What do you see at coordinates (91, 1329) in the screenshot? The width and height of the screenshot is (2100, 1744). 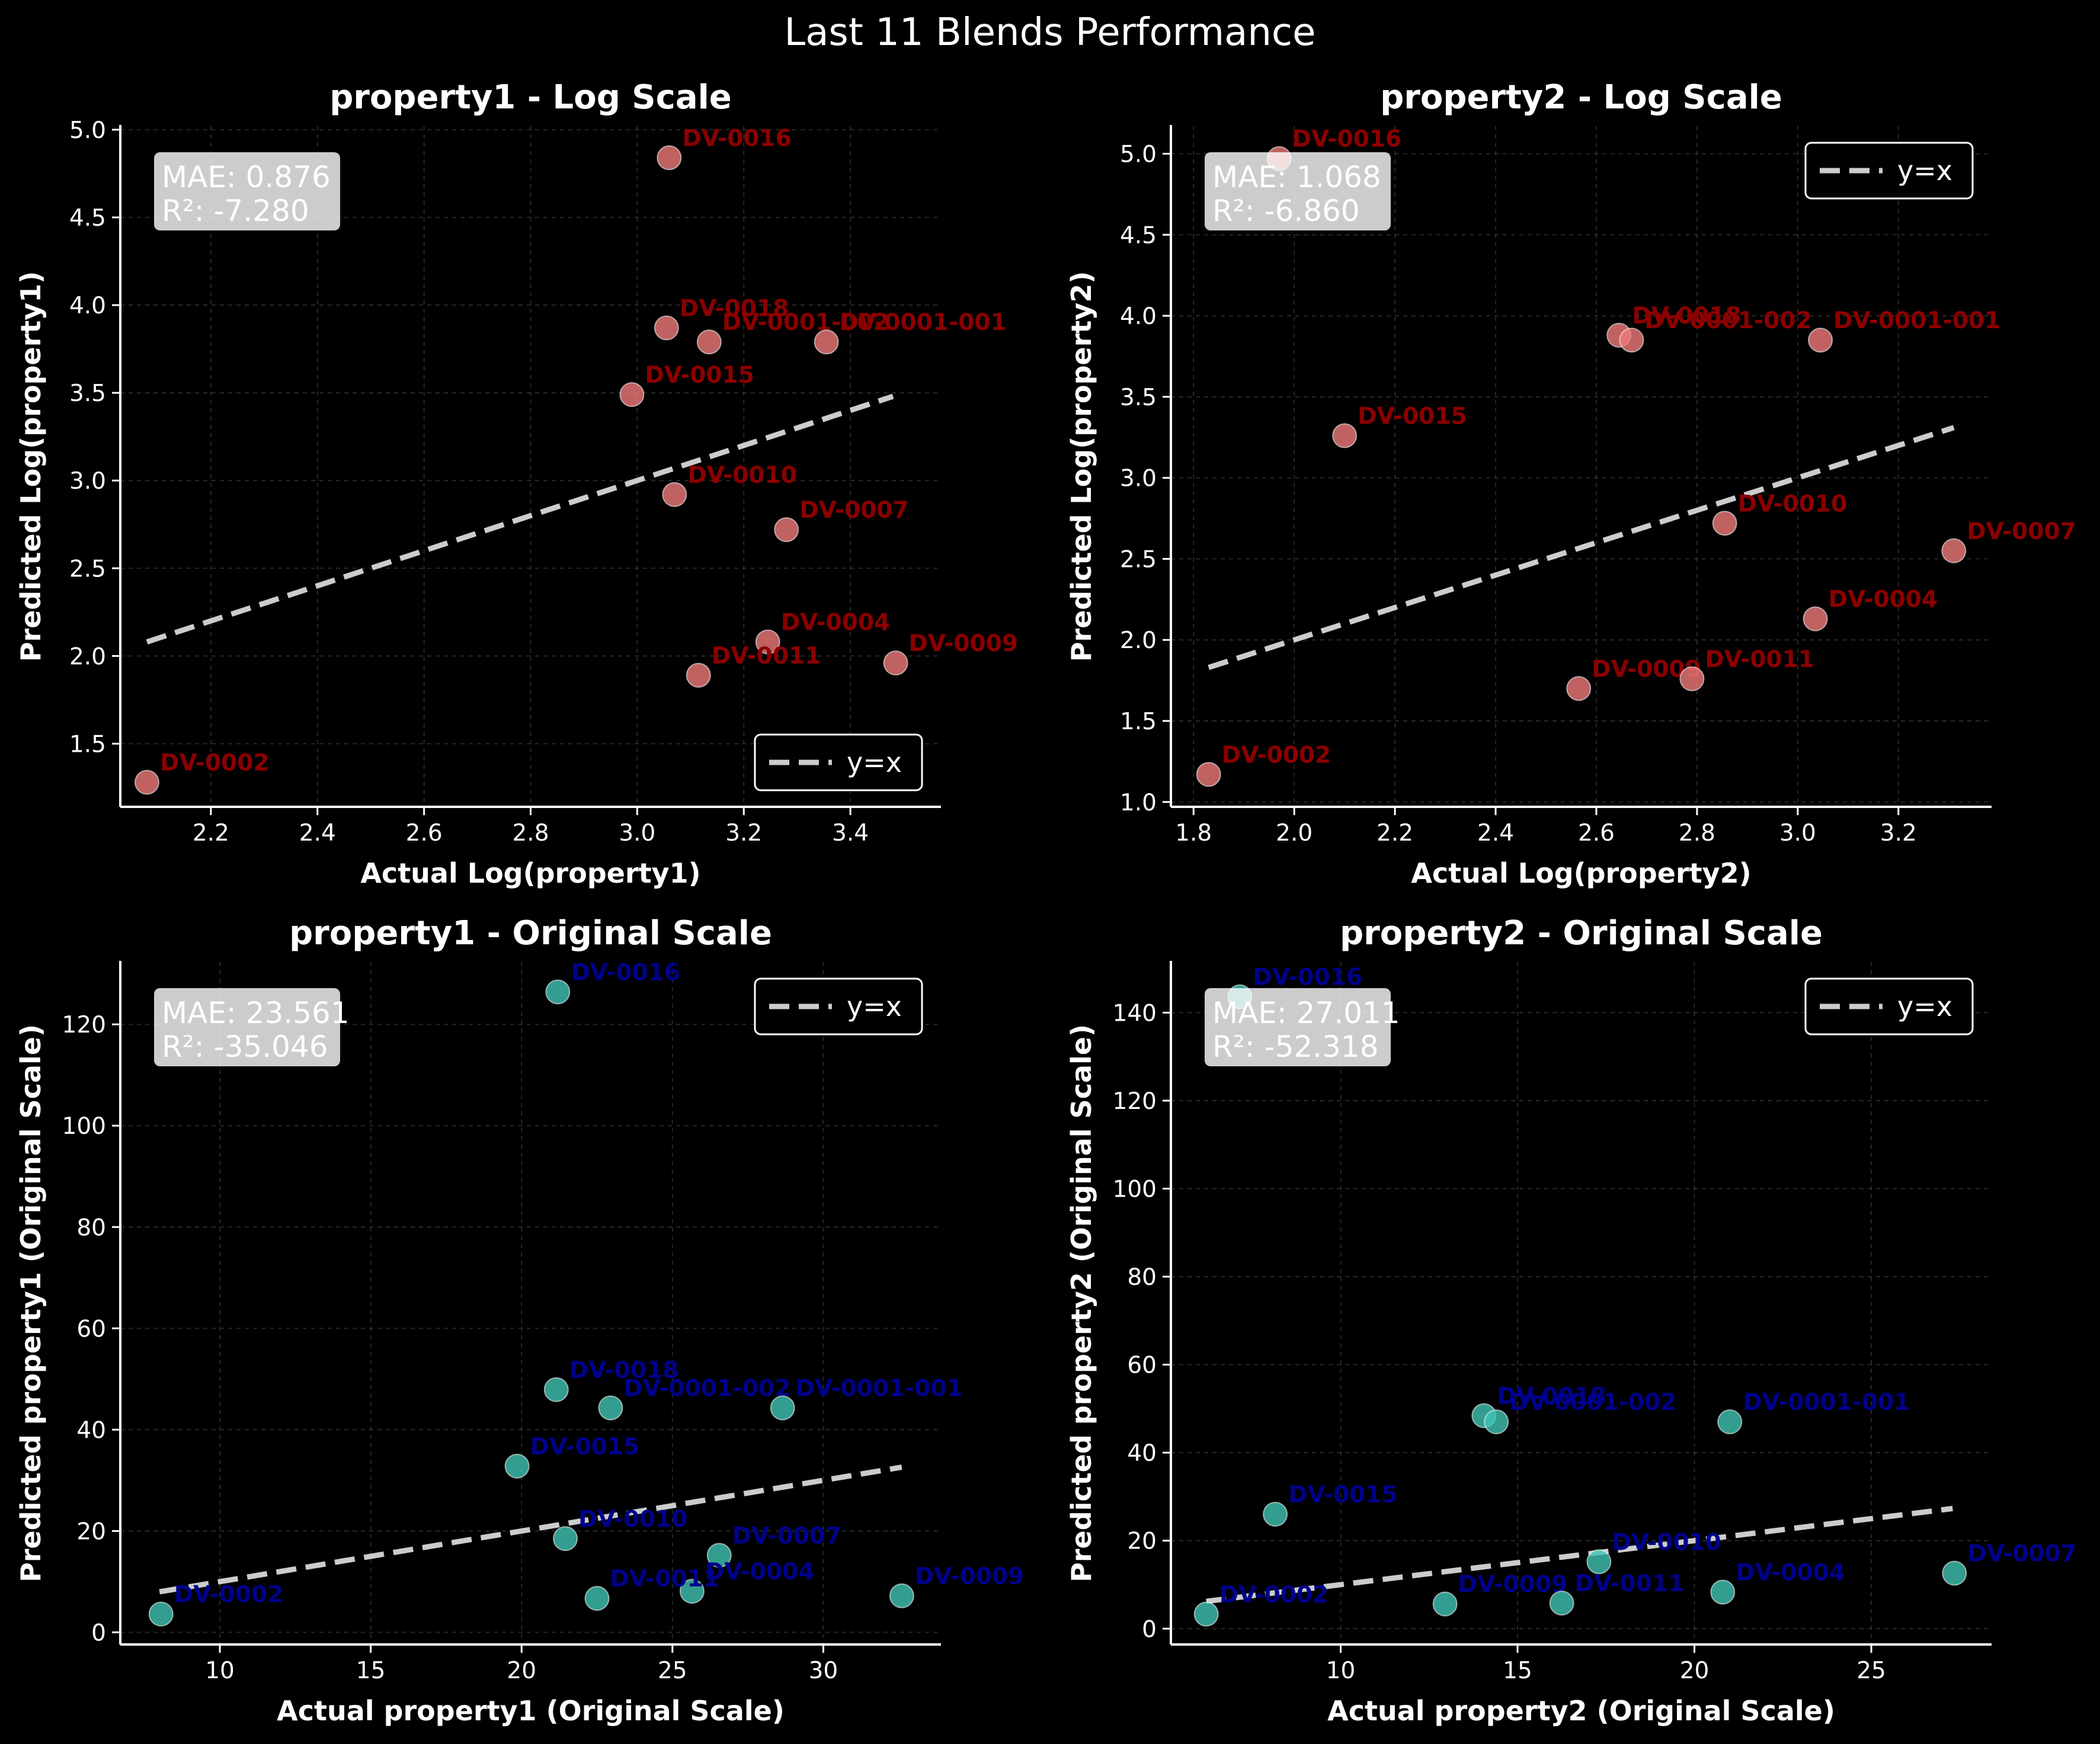 I see `y-tick-label: 60` at bounding box center [91, 1329].